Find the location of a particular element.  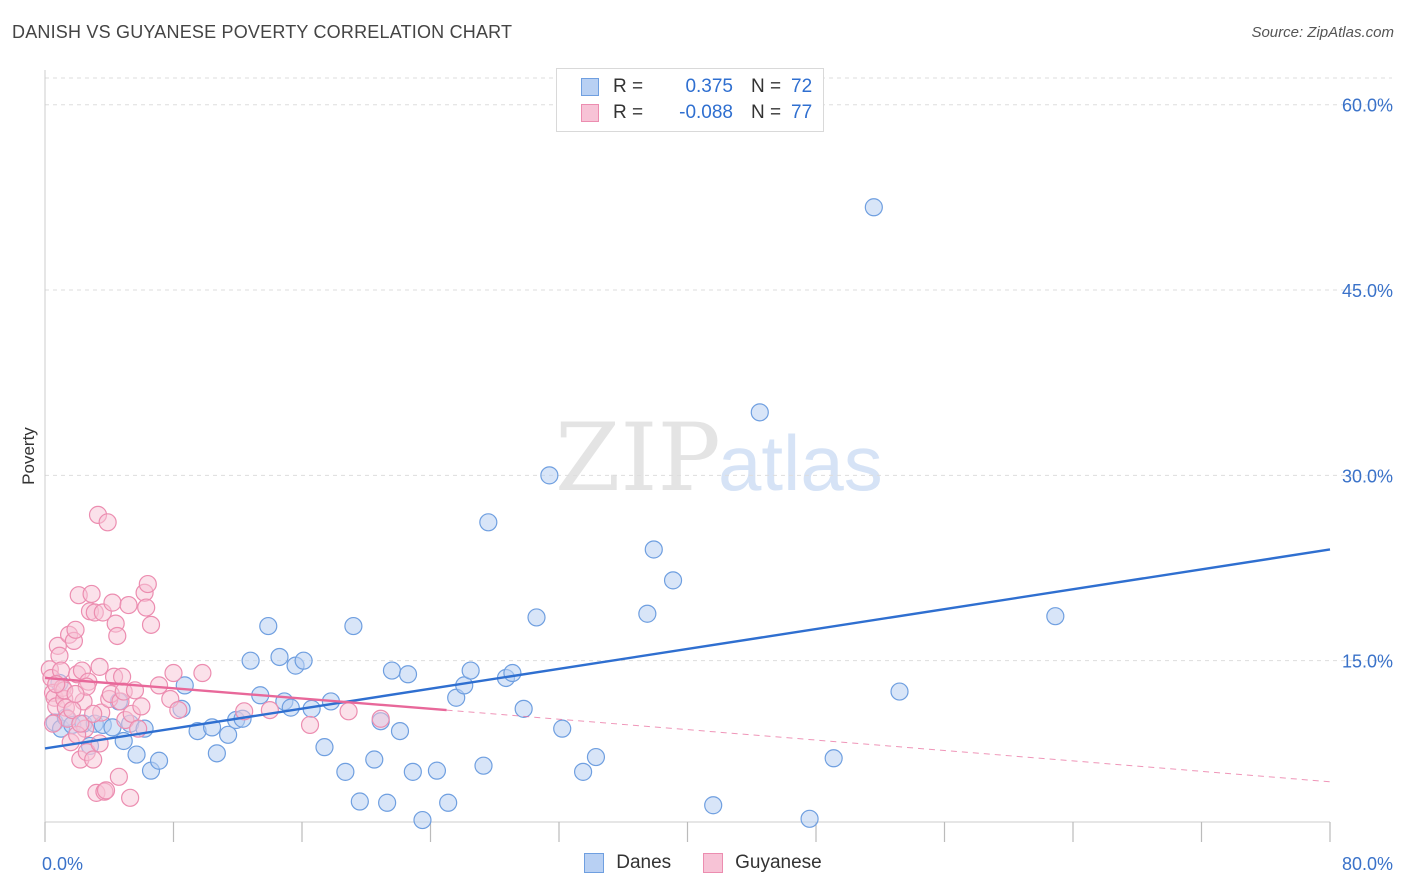

guyanese-r-label: R = is located at coordinates (628, 112).